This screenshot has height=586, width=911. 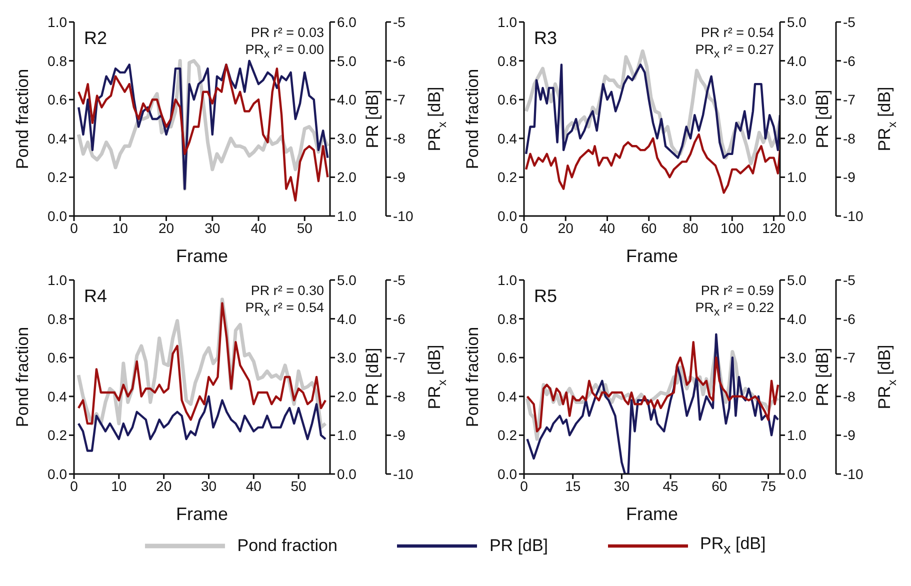 I want to click on x-tick-label: 80, so click(x=690, y=228).